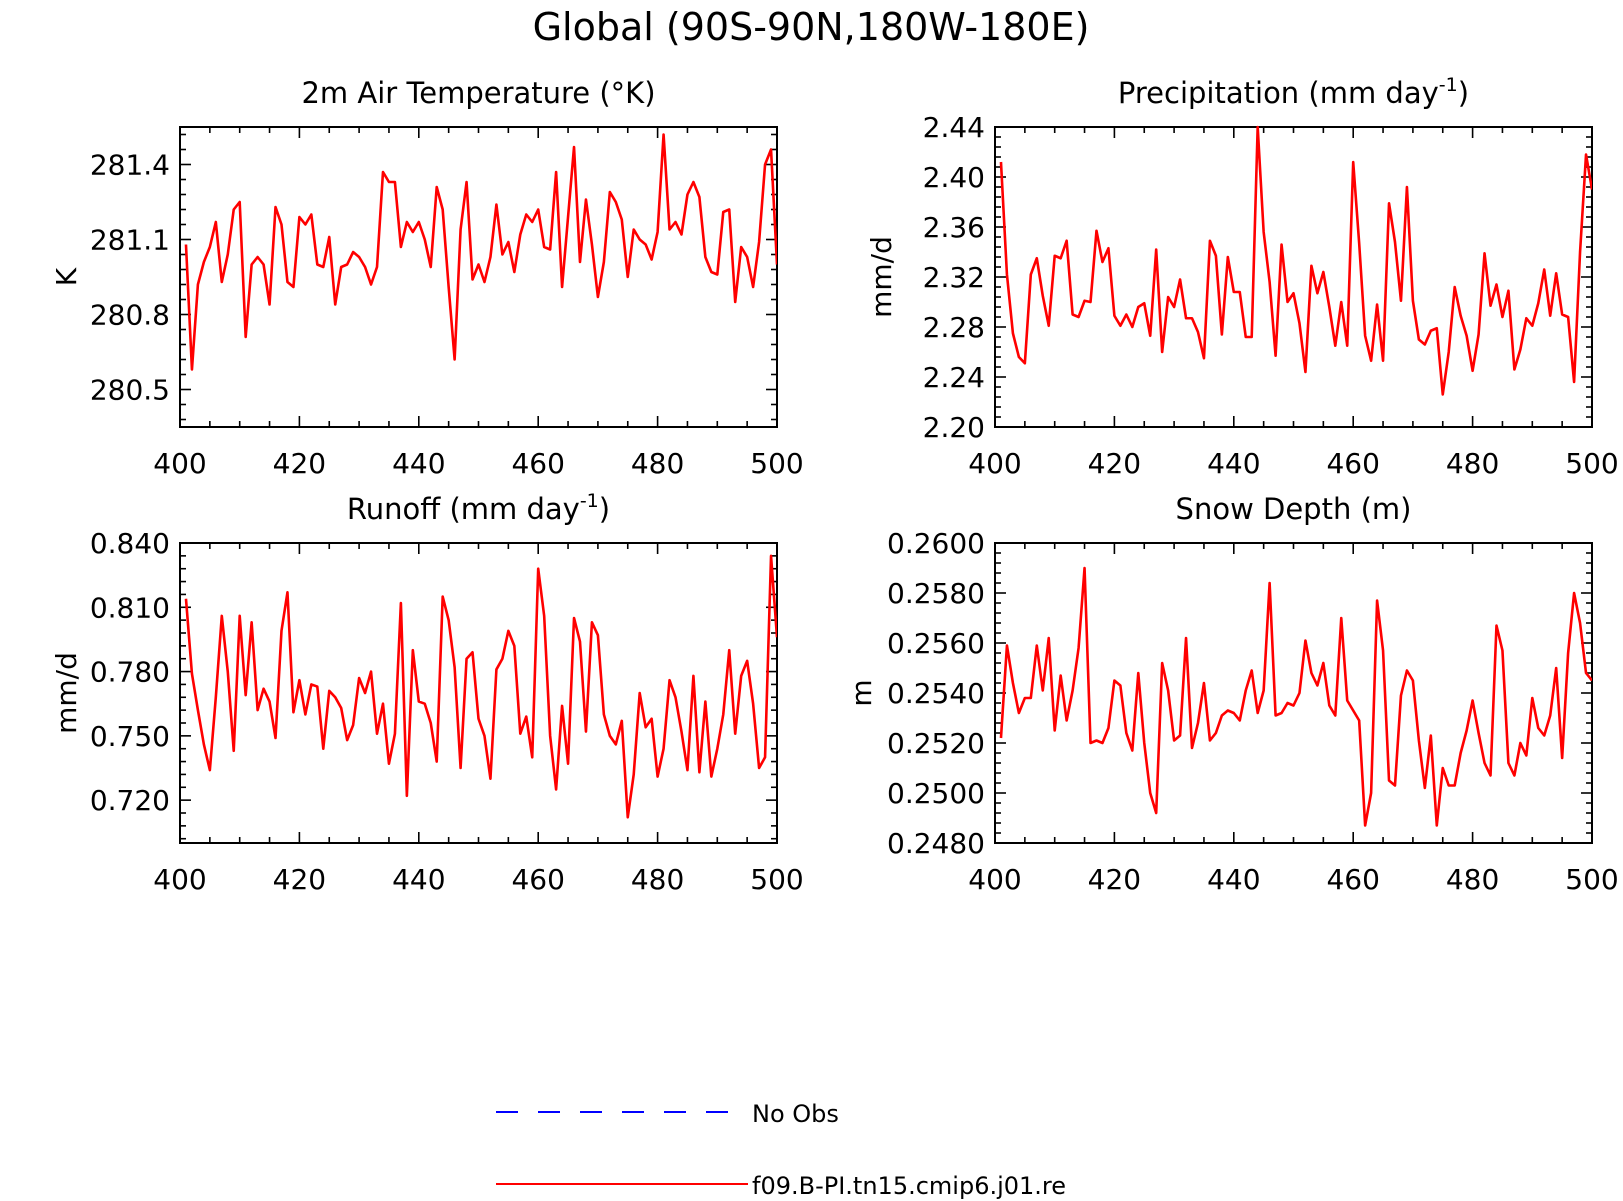  I want to click on legend: No Obs f09.B-PI.tn15.cmip6.j01.re, so click(781, 1150).